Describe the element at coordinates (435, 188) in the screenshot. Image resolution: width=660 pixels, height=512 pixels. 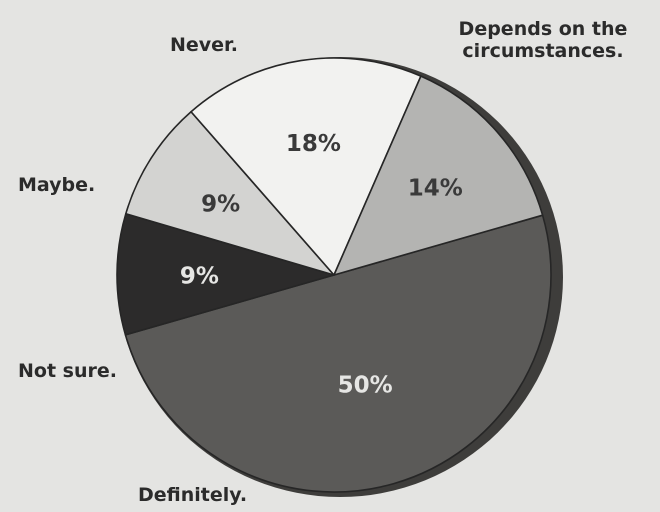
I see `value-label-never: 14%` at that location.